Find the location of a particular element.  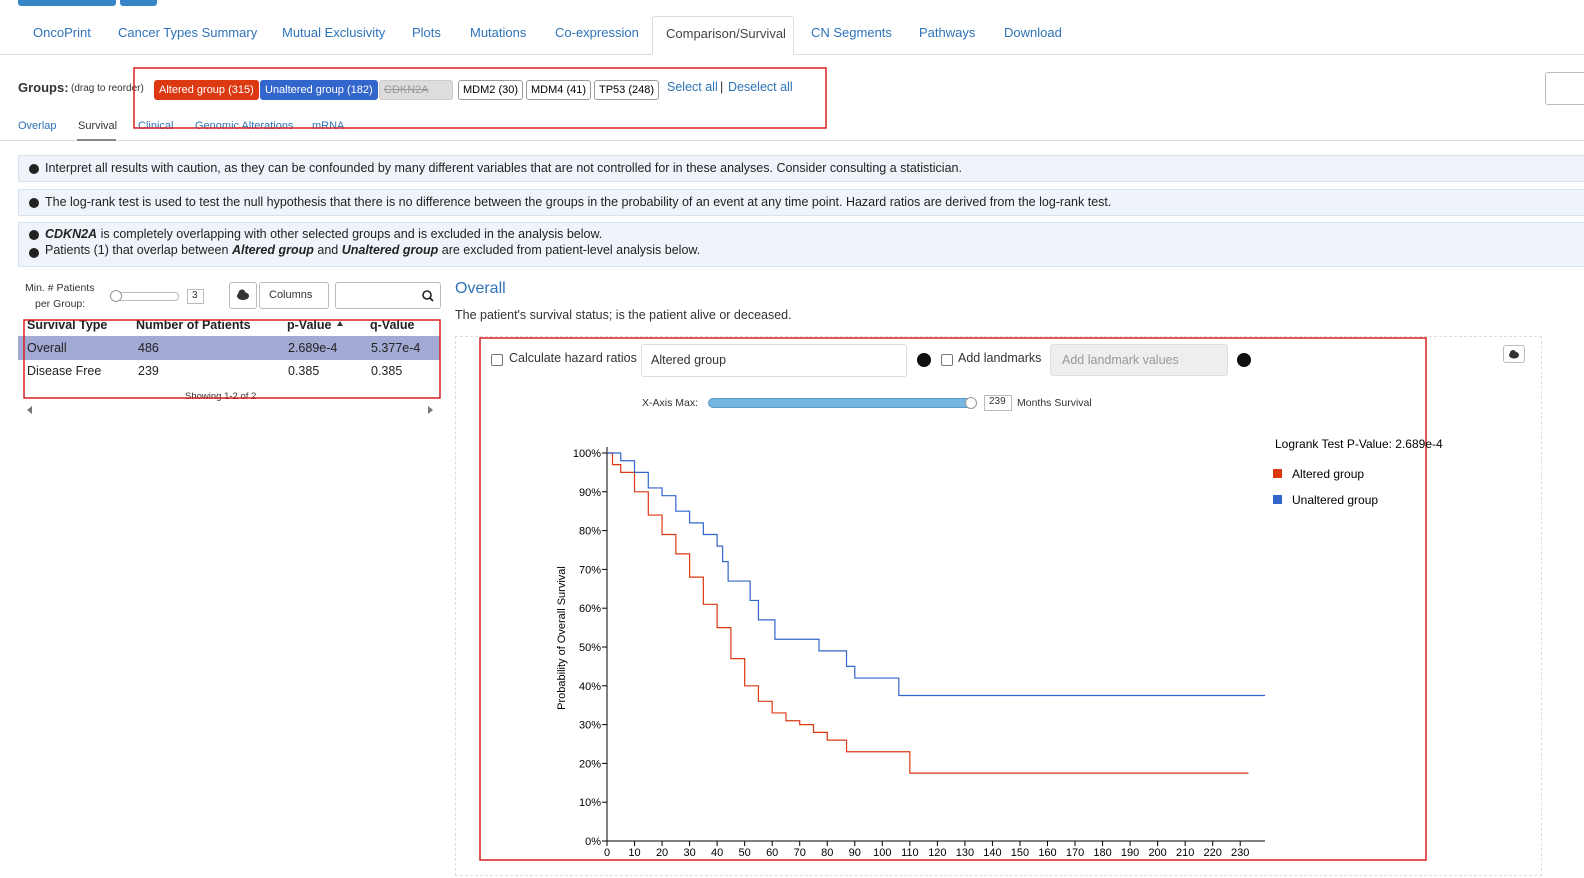

x-tick-label: 30 is located at coordinates (689, 853).